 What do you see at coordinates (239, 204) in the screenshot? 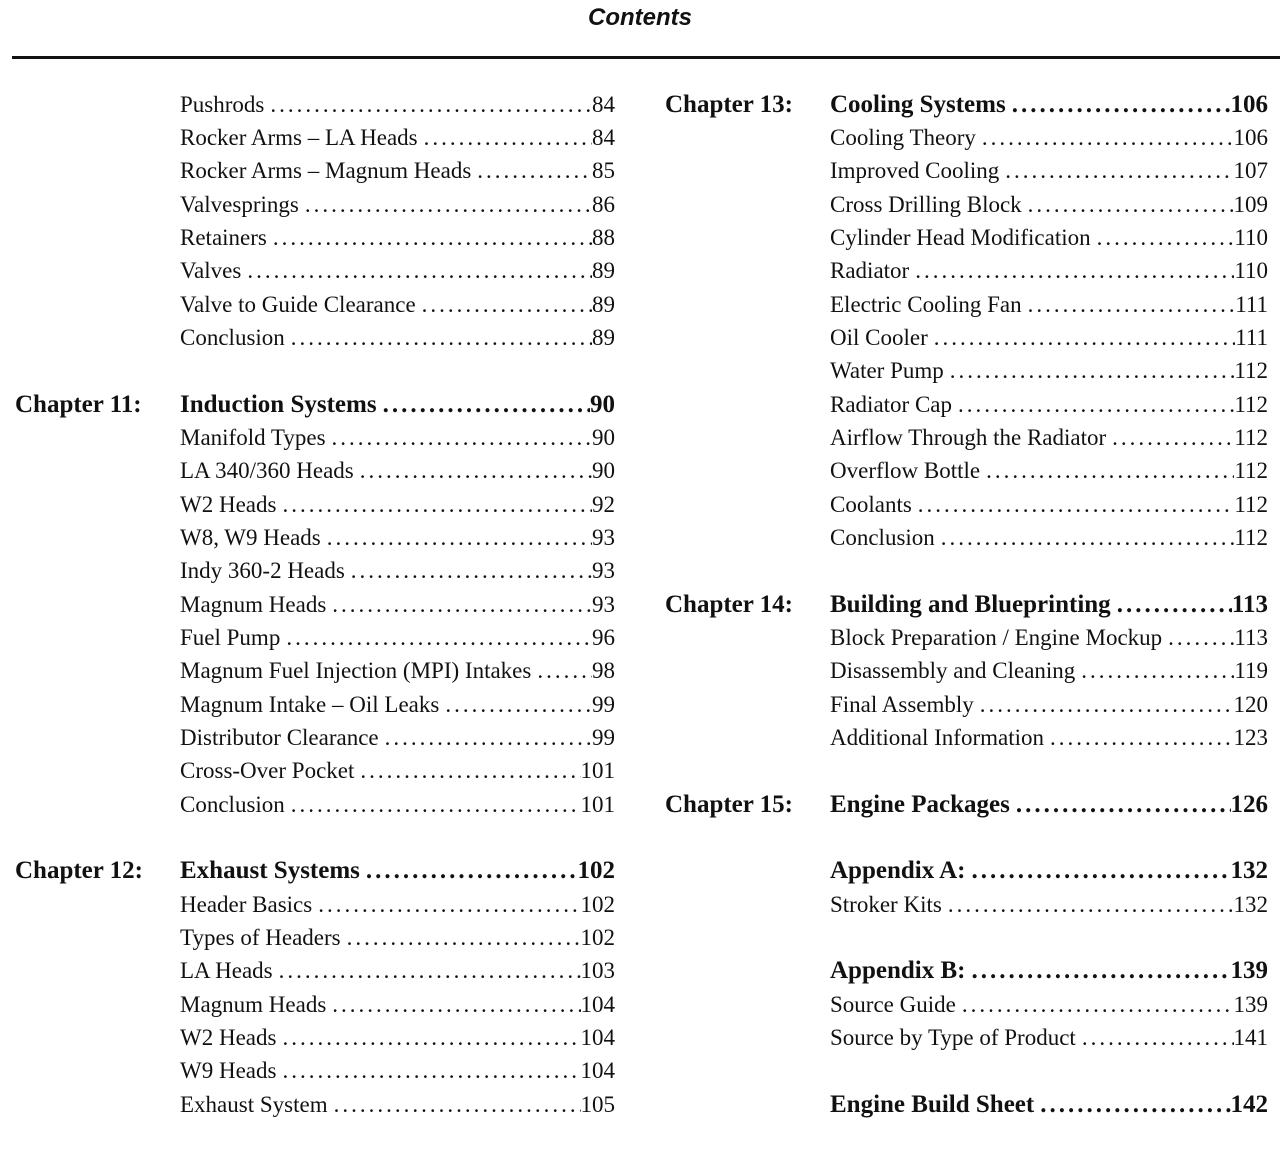
I see `toc-entry-title: Valvesprings` at bounding box center [239, 204].